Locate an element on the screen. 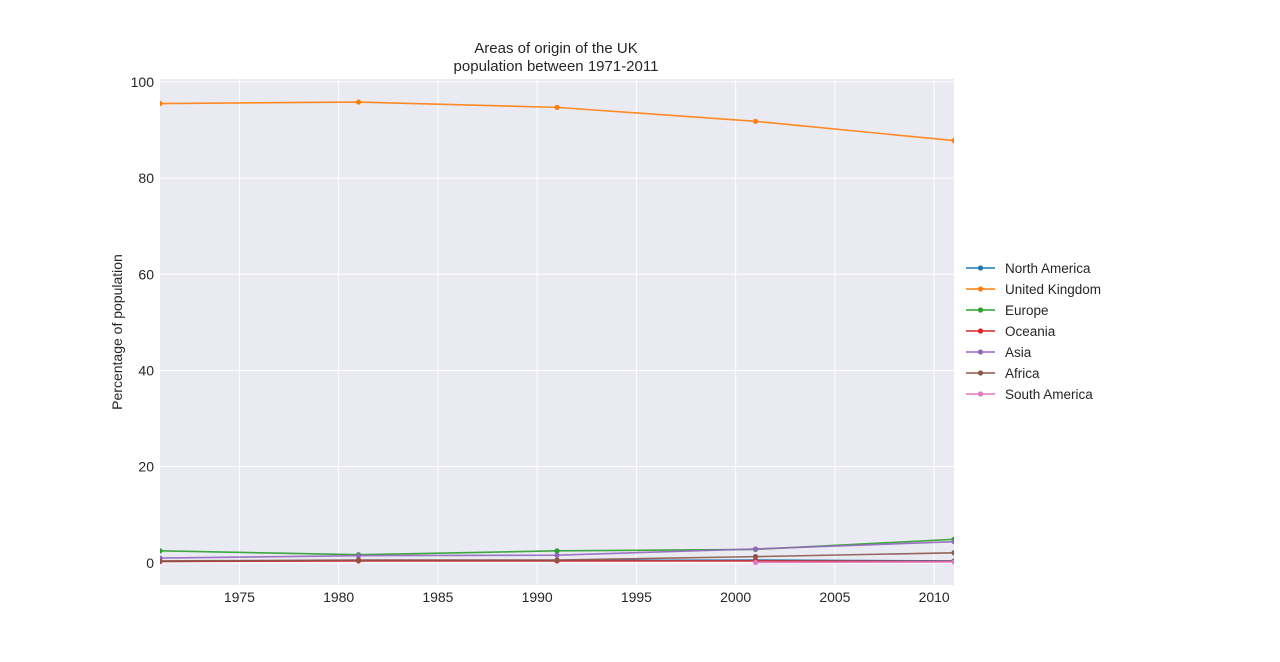 The image size is (1280, 662). legend-item: North America is located at coordinates (1028, 268).